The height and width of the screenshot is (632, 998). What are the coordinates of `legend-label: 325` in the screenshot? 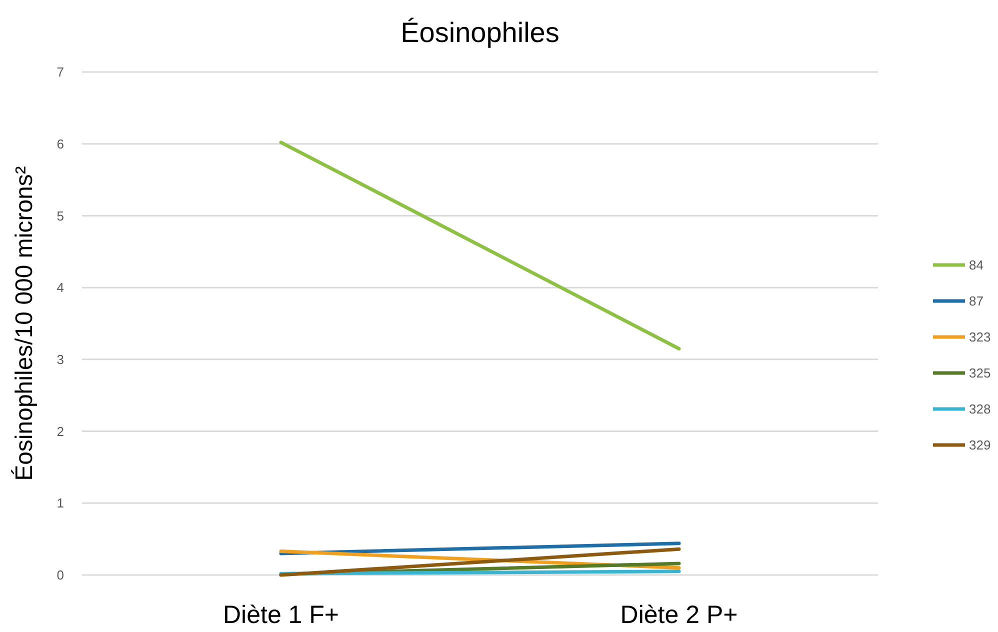 It's located at (980, 373).